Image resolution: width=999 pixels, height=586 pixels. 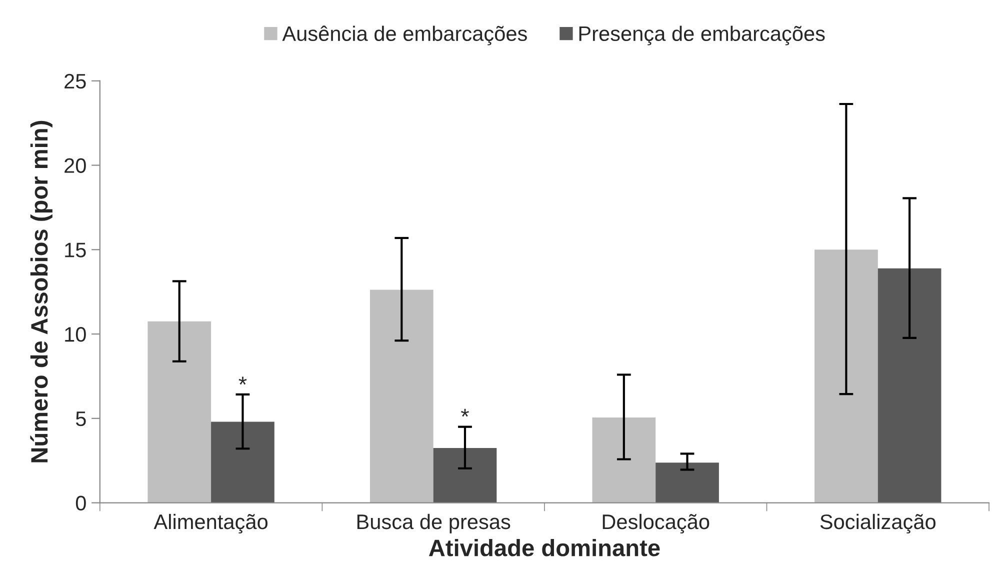 I want to click on y-tick-label: 5, so click(x=81, y=419).